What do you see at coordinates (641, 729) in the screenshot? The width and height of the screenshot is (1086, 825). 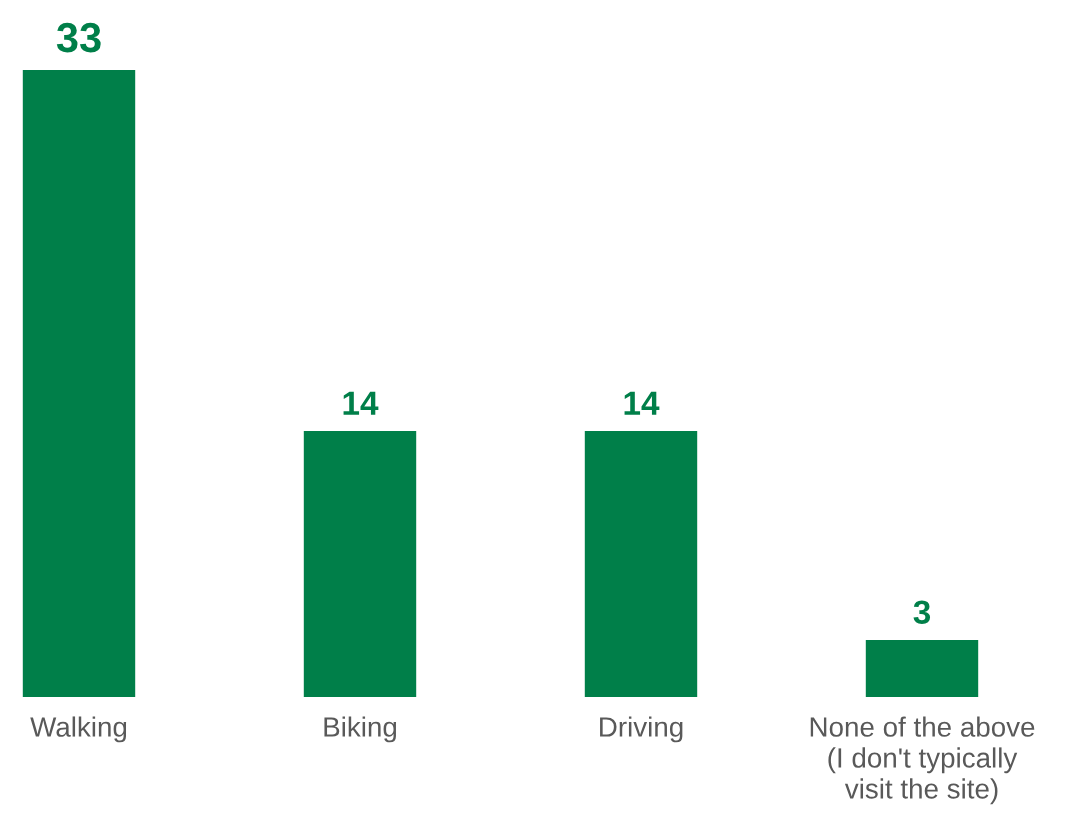 I see `x-tick-label: Driving` at bounding box center [641, 729].